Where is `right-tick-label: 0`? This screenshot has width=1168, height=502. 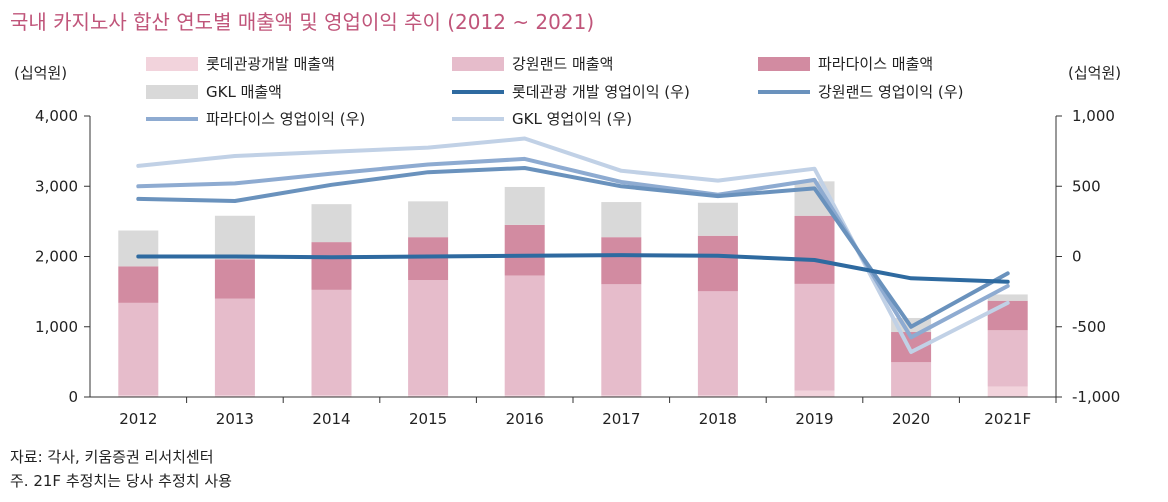 right-tick-label: 0 is located at coordinates (1077, 257).